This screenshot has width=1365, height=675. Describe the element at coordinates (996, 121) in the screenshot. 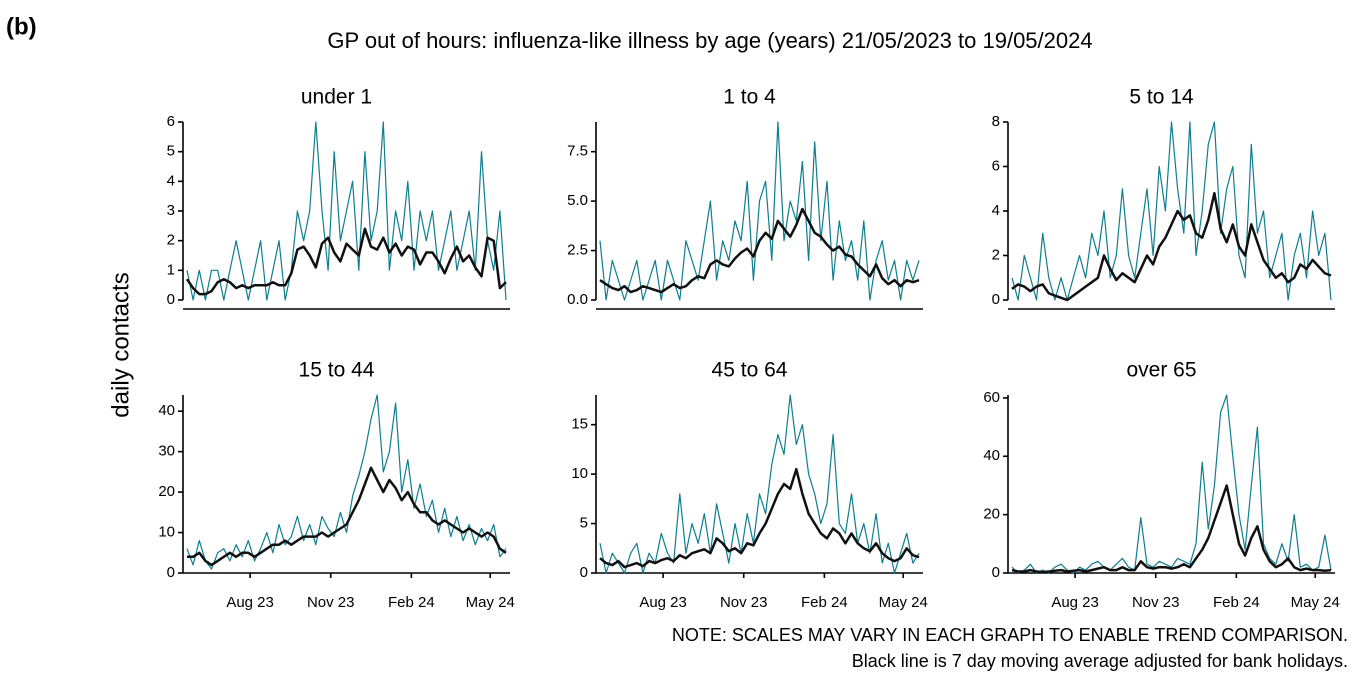

I see `y-tick-label: 8` at that location.